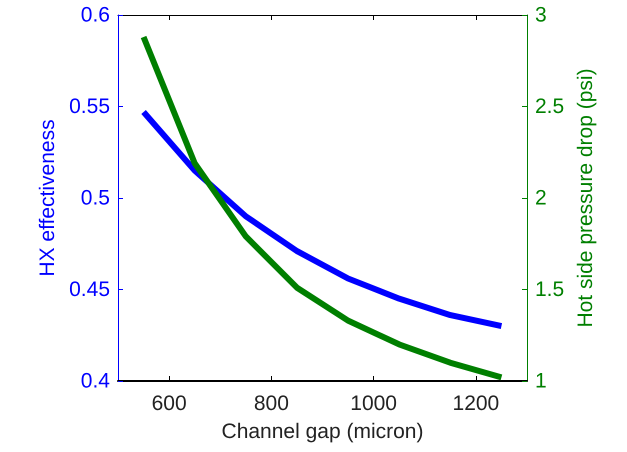  Describe the element at coordinates (95, 198) in the screenshot. I see `y-tick-label: 0.5` at that location.